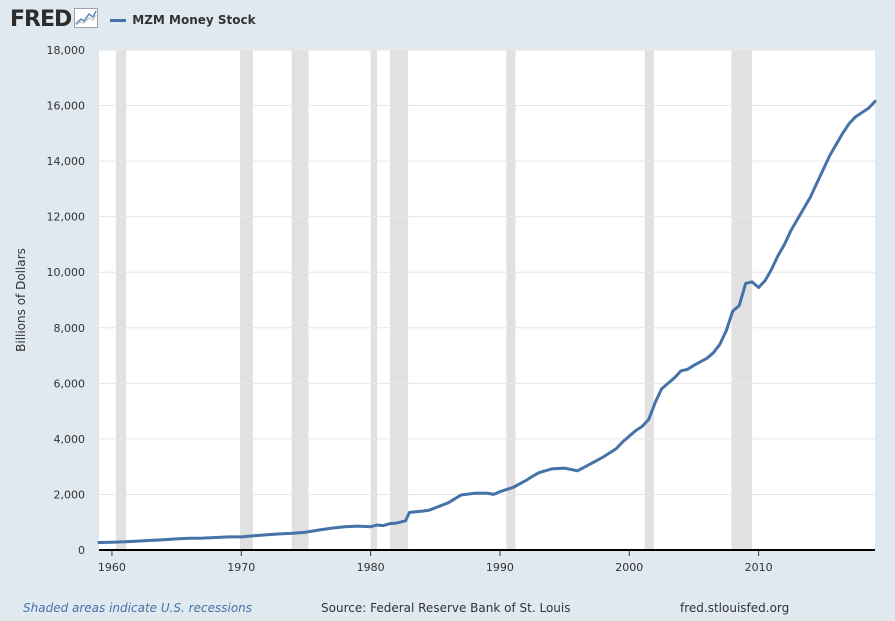  What do you see at coordinates (70, 494) in the screenshot?
I see `y-tick-label: 2,000` at bounding box center [70, 494].